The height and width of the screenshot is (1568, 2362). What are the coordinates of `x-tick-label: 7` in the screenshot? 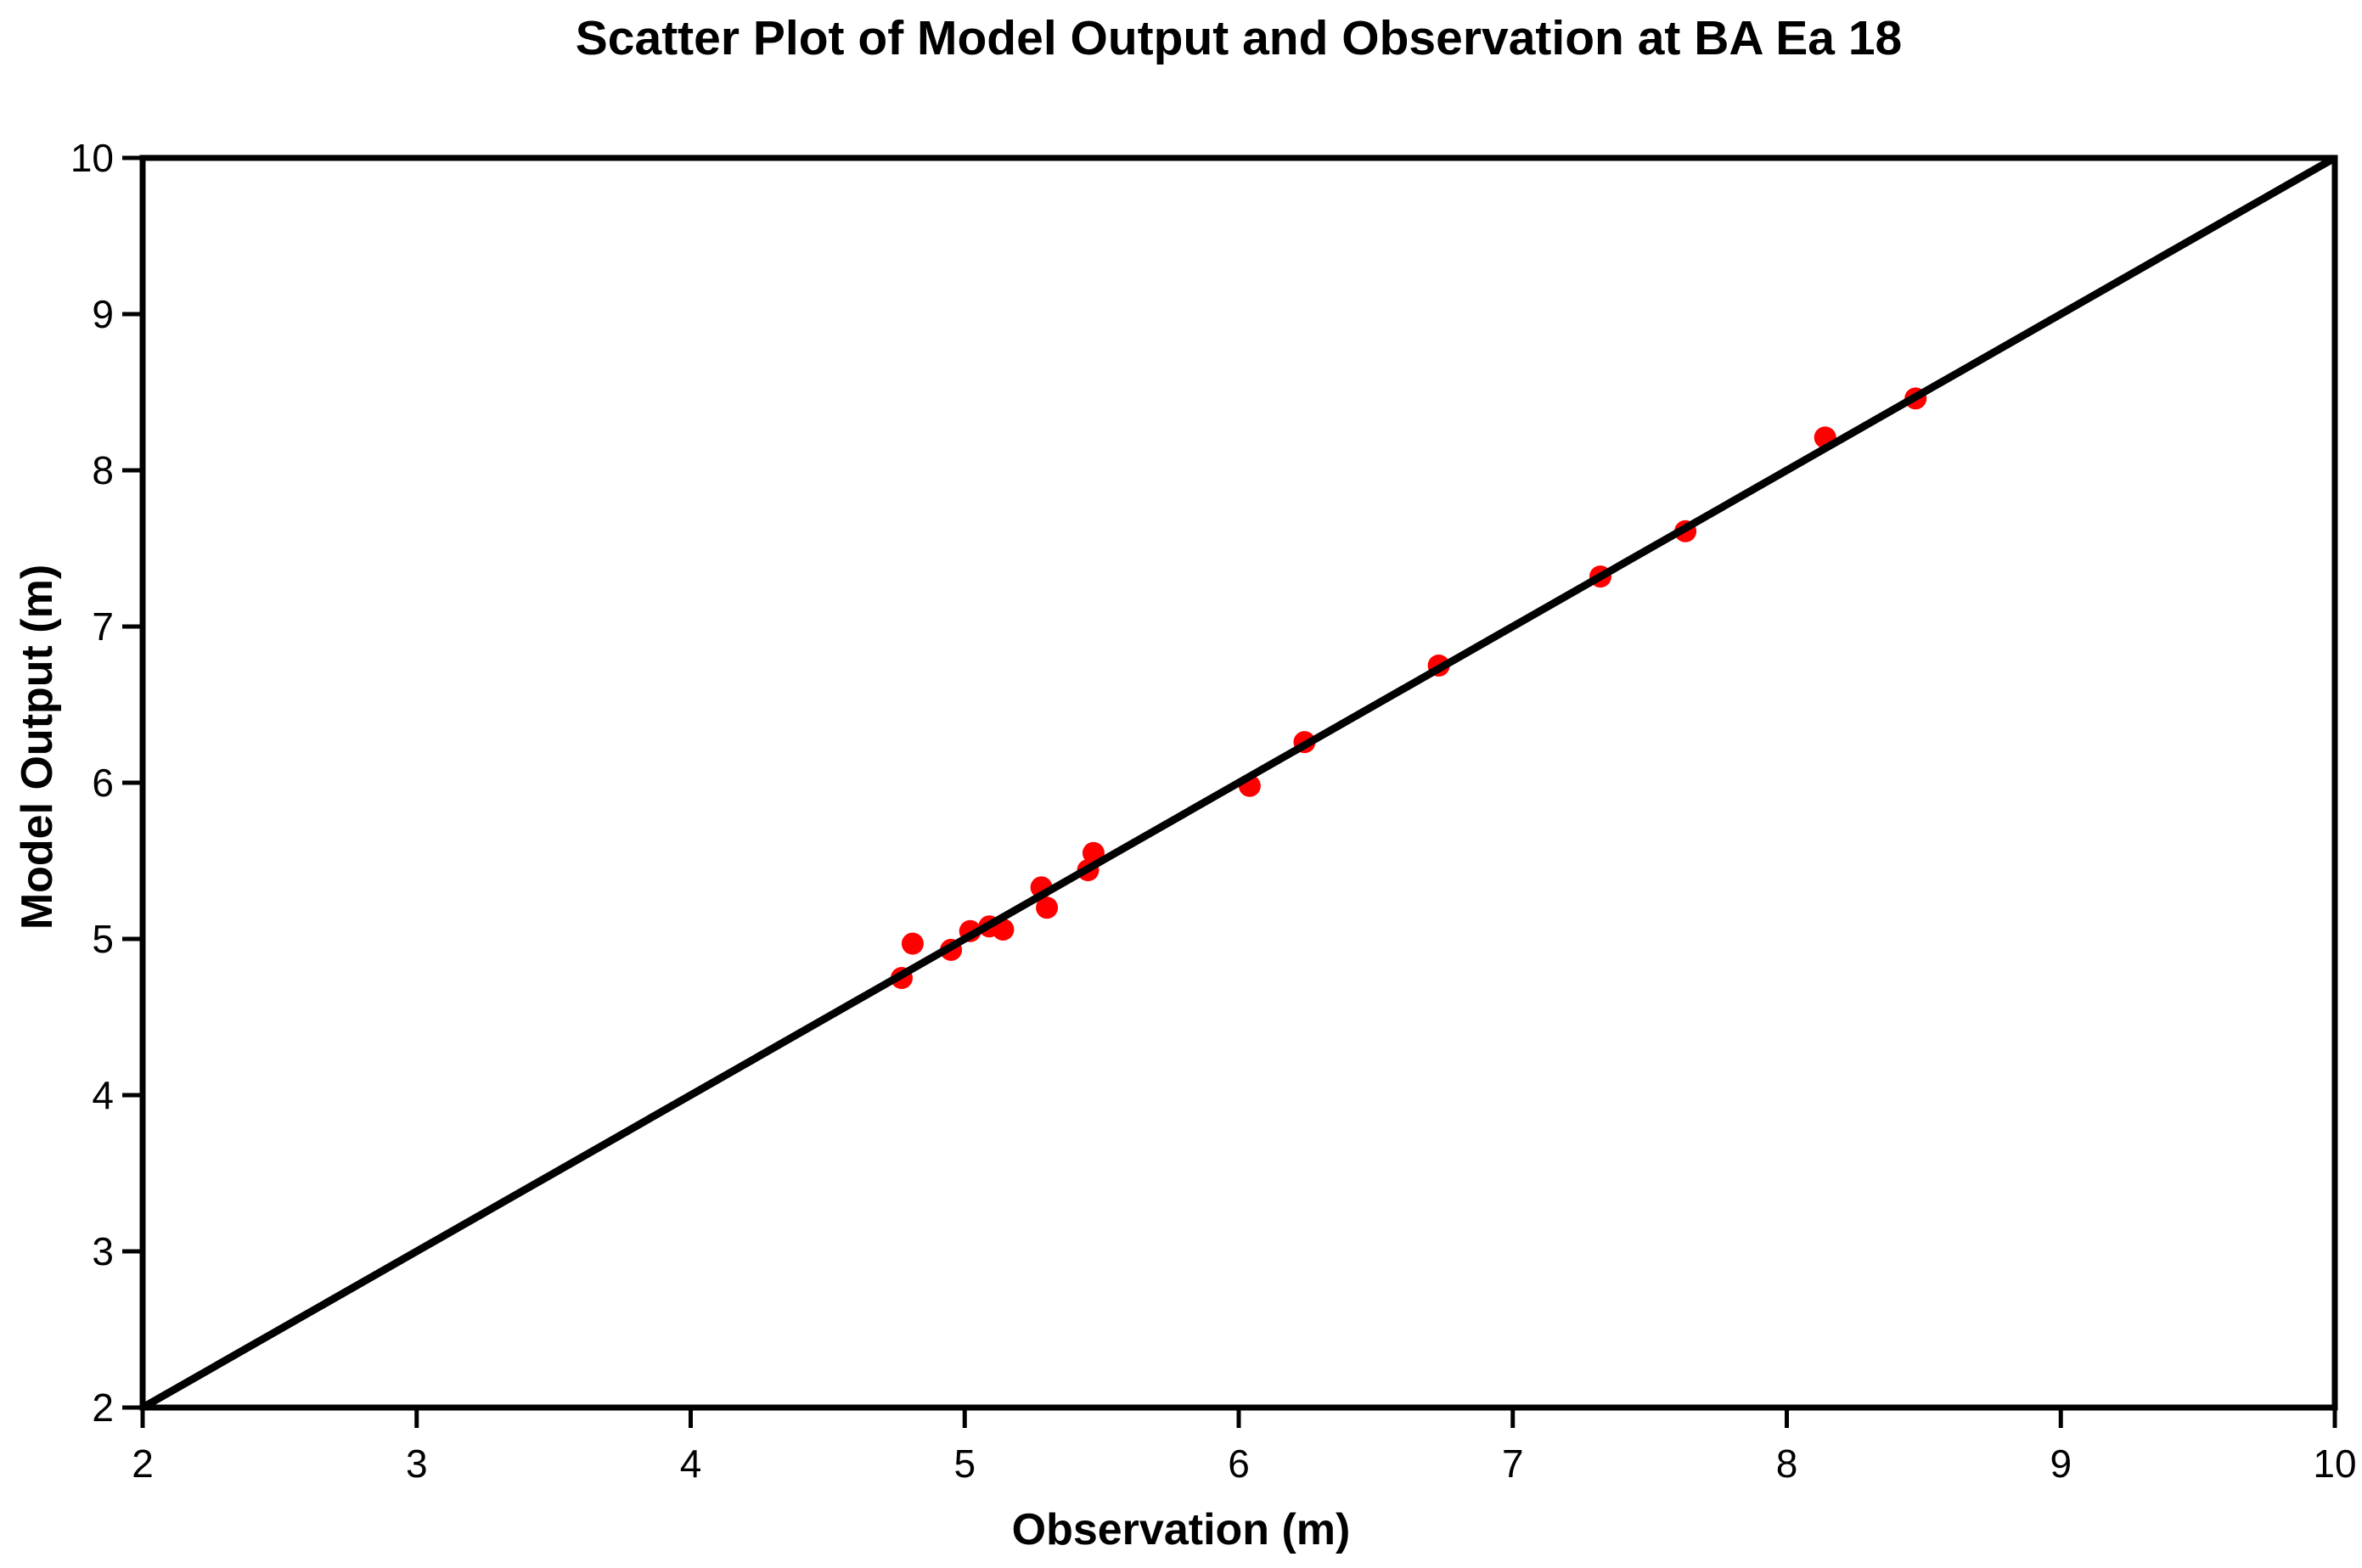 It's located at (1513, 1464).